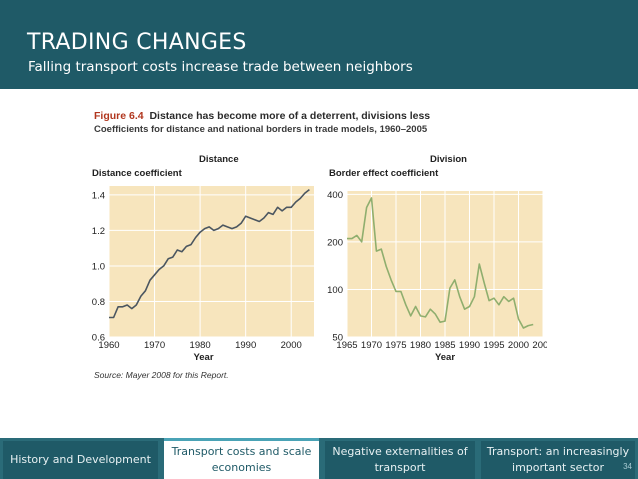  Describe the element at coordinates (291, 345) in the screenshot. I see `distance-xtick-label: 2000` at that location.